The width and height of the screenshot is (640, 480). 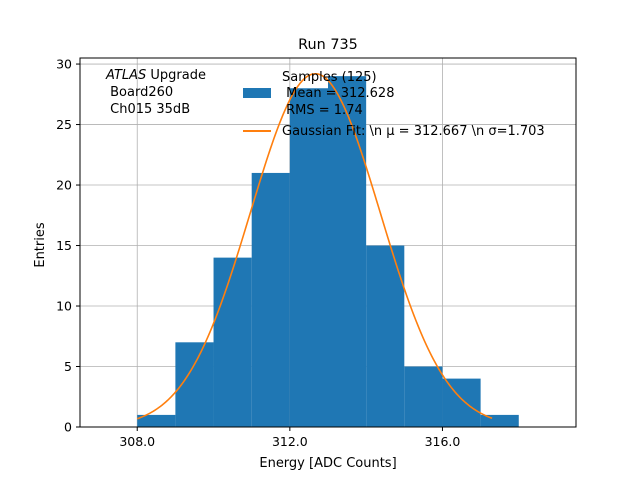 I want to click on legend-fit-label: Gaussian Fit: \n μ = 312.667 \n σ=1.703, so click(x=413, y=131).